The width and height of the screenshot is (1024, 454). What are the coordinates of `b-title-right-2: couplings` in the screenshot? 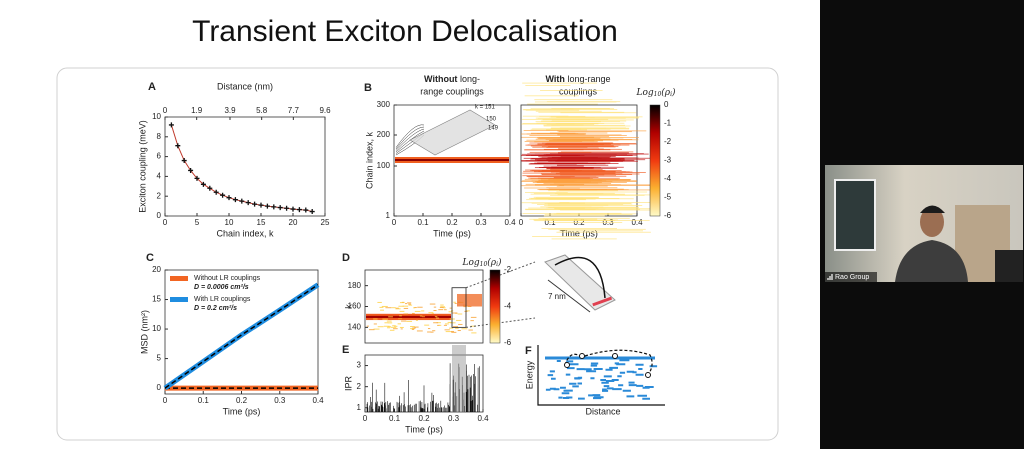 It's located at (578, 91).